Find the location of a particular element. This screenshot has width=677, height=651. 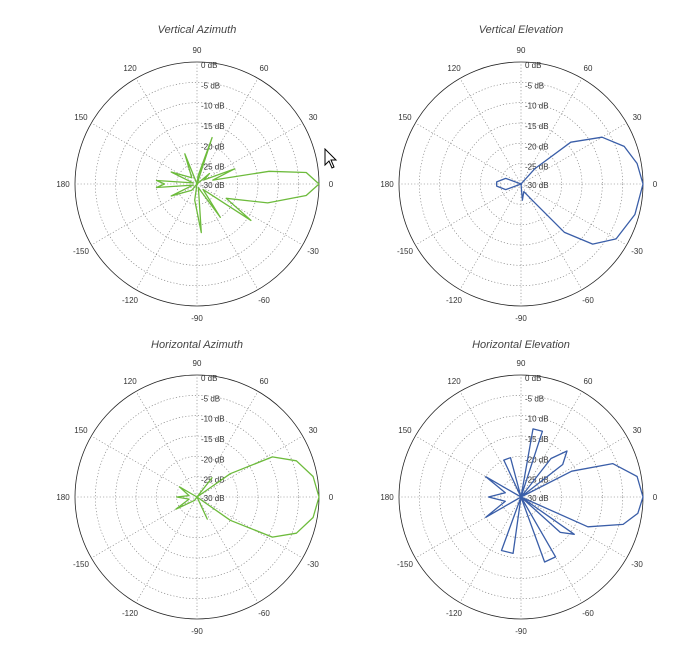

angle-tick-label: -120 is located at coordinates (454, 613).